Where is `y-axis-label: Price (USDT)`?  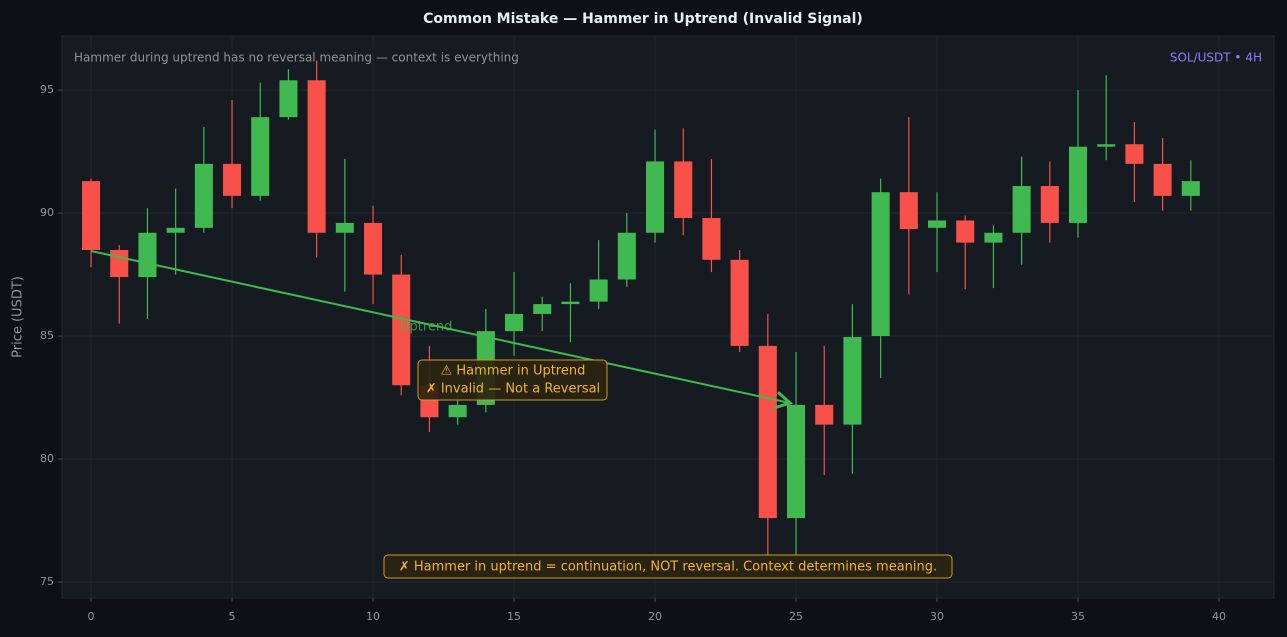 y-axis-label: Price (USDT) is located at coordinates (18, 317).